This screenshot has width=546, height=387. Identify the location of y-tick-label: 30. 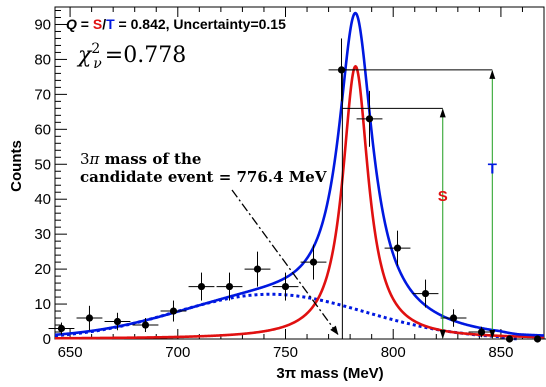
(42, 234).